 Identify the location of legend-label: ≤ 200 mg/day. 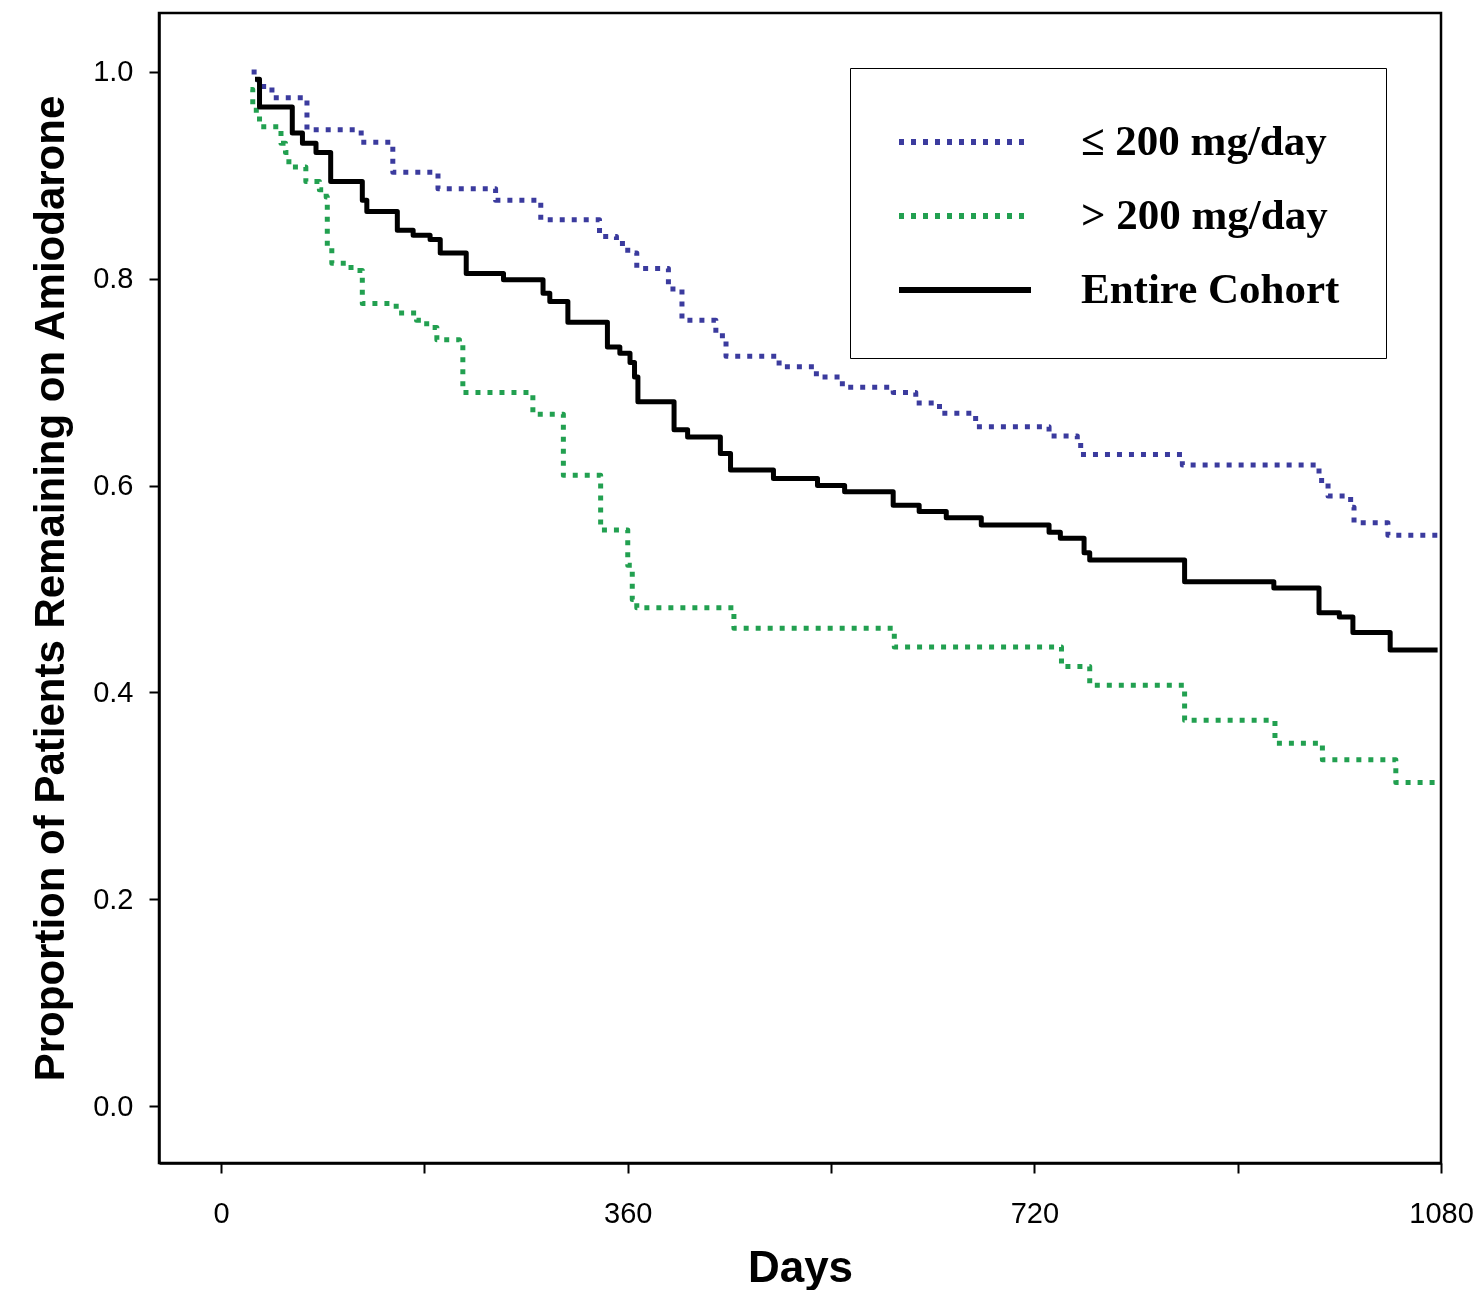
(1204, 140).